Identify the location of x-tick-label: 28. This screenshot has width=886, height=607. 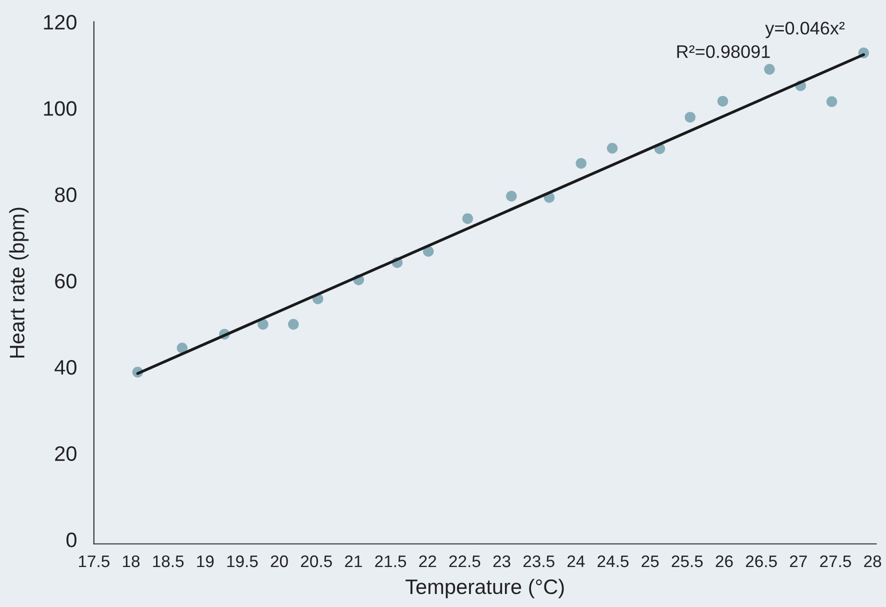
(873, 561).